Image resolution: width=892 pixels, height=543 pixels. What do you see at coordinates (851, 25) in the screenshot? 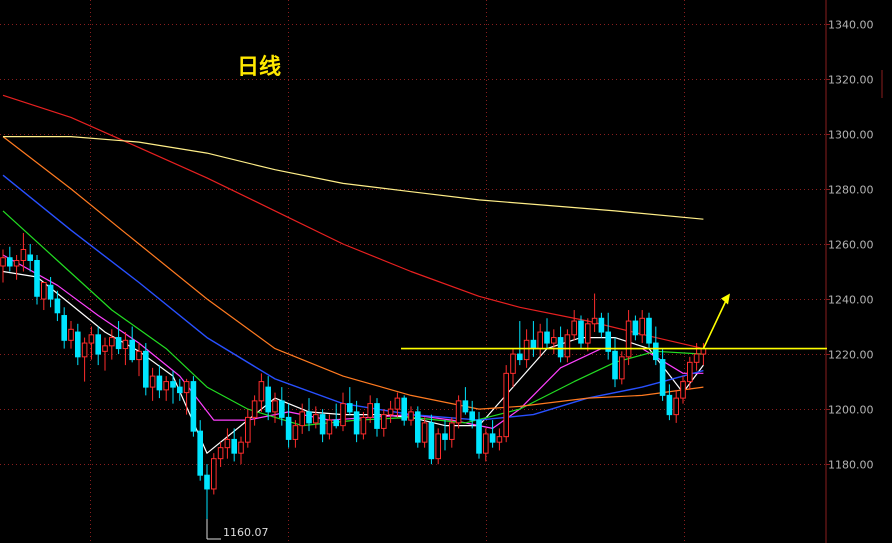
I see `y-tick-label: 1340.00` at bounding box center [851, 25].